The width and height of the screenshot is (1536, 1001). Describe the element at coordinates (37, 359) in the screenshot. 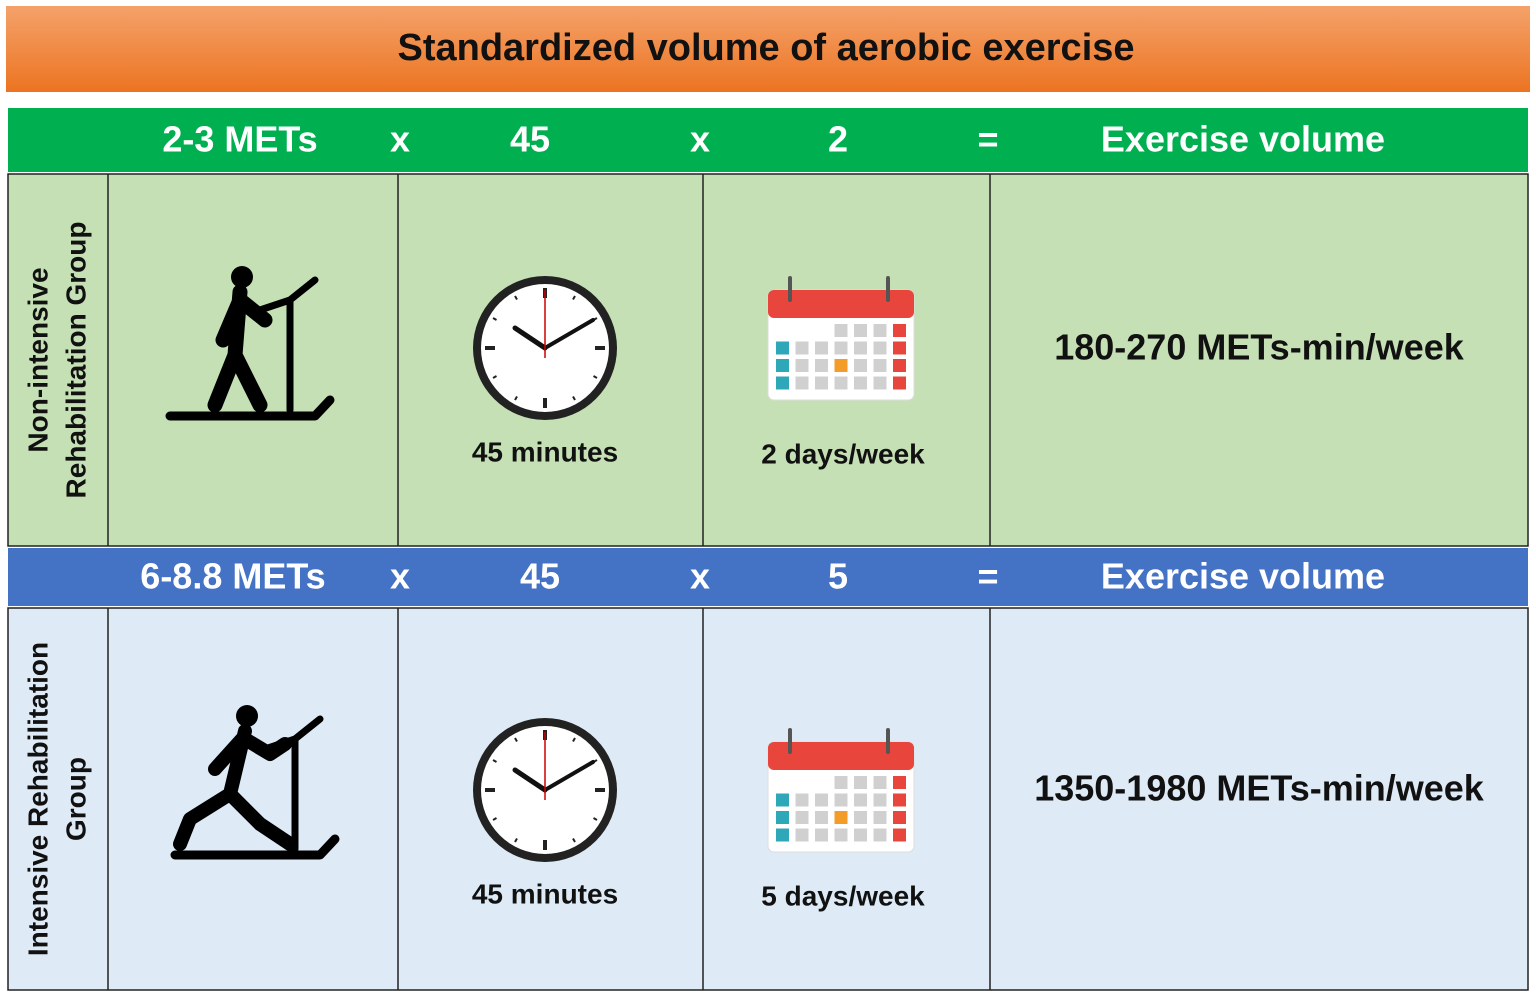

I see `group-name: Non-intensive` at that location.